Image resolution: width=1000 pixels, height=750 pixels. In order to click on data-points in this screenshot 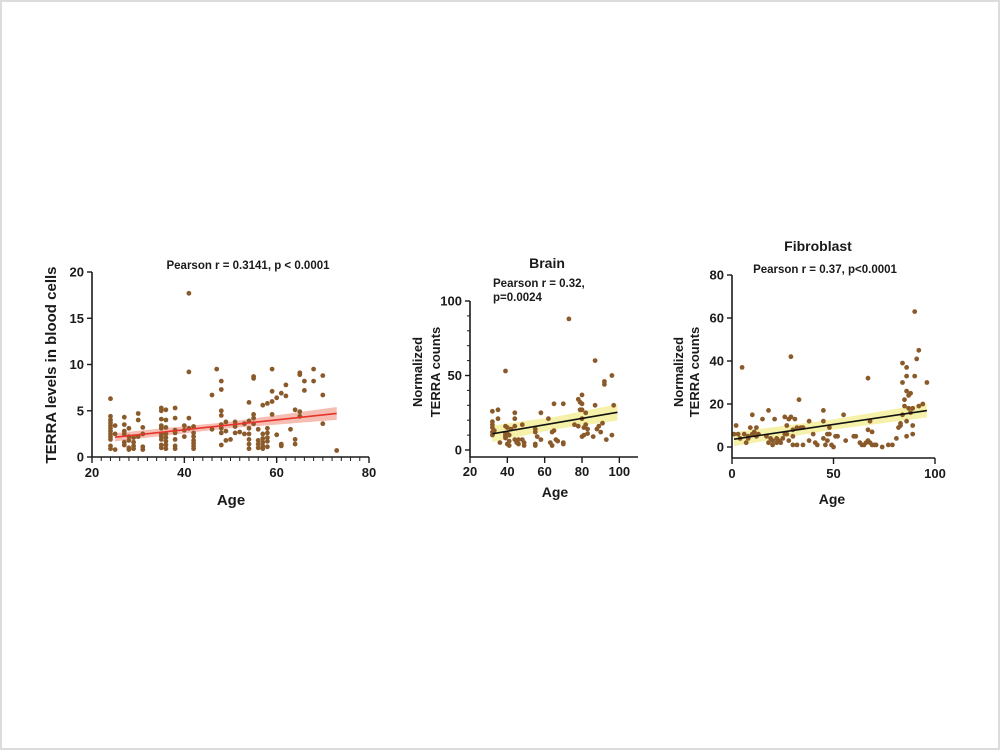, I will do `click(830, 379)`.